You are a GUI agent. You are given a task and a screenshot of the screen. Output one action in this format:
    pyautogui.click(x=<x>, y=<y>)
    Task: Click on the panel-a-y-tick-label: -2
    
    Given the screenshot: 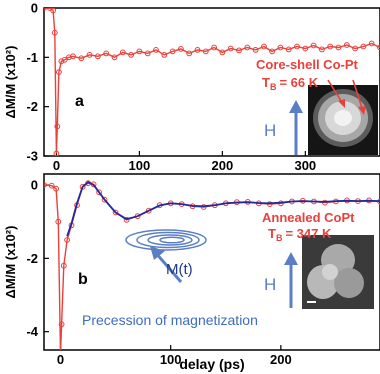 What is the action you would take?
    pyautogui.click(x=32, y=106)
    